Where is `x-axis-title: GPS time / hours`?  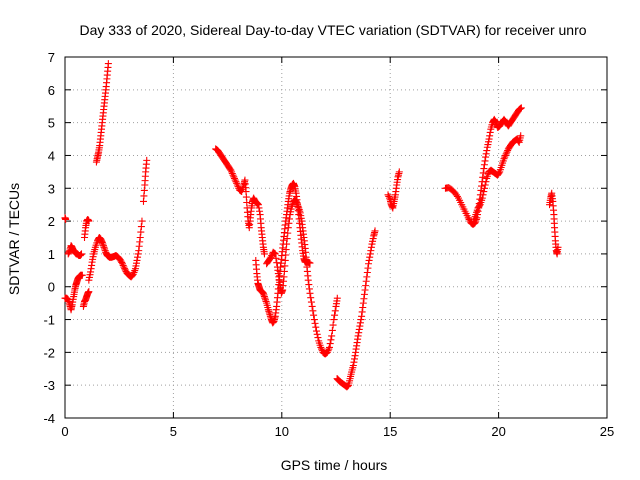
x-axis-title: GPS time / hours is located at coordinates (334, 465).